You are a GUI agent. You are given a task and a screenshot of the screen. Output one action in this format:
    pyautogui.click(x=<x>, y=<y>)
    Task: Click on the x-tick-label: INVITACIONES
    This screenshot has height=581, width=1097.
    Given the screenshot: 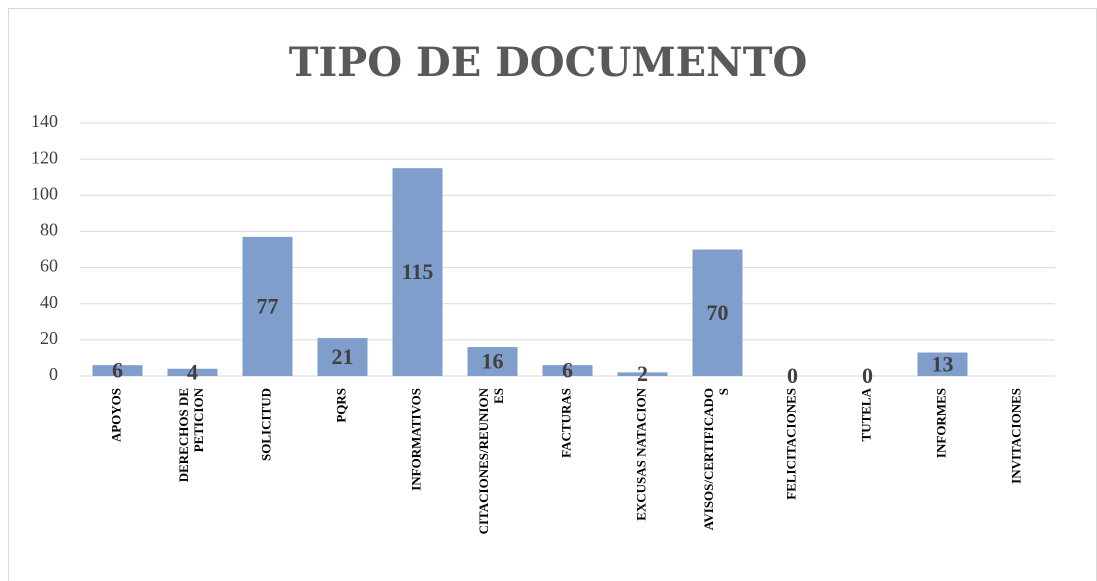 What is the action you would take?
    pyautogui.click(x=1015, y=436)
    